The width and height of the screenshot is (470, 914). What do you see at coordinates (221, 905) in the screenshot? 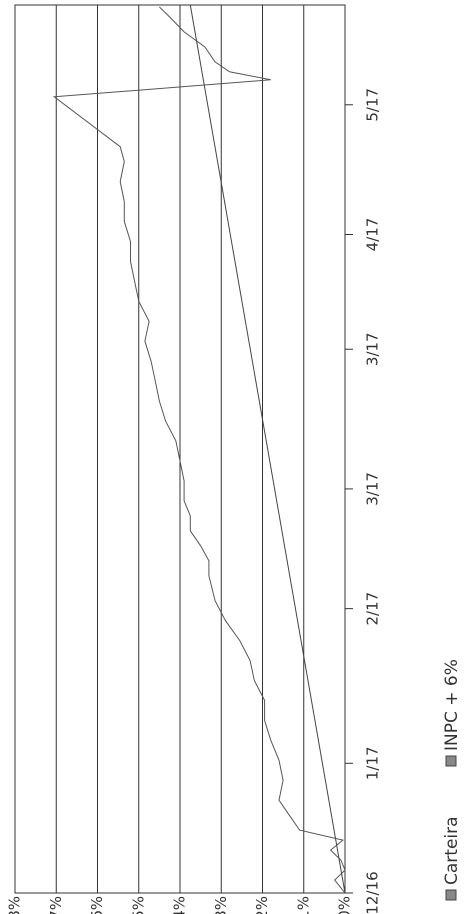
I see `y-tick-label: 3%` at bounding box center [221, 905].